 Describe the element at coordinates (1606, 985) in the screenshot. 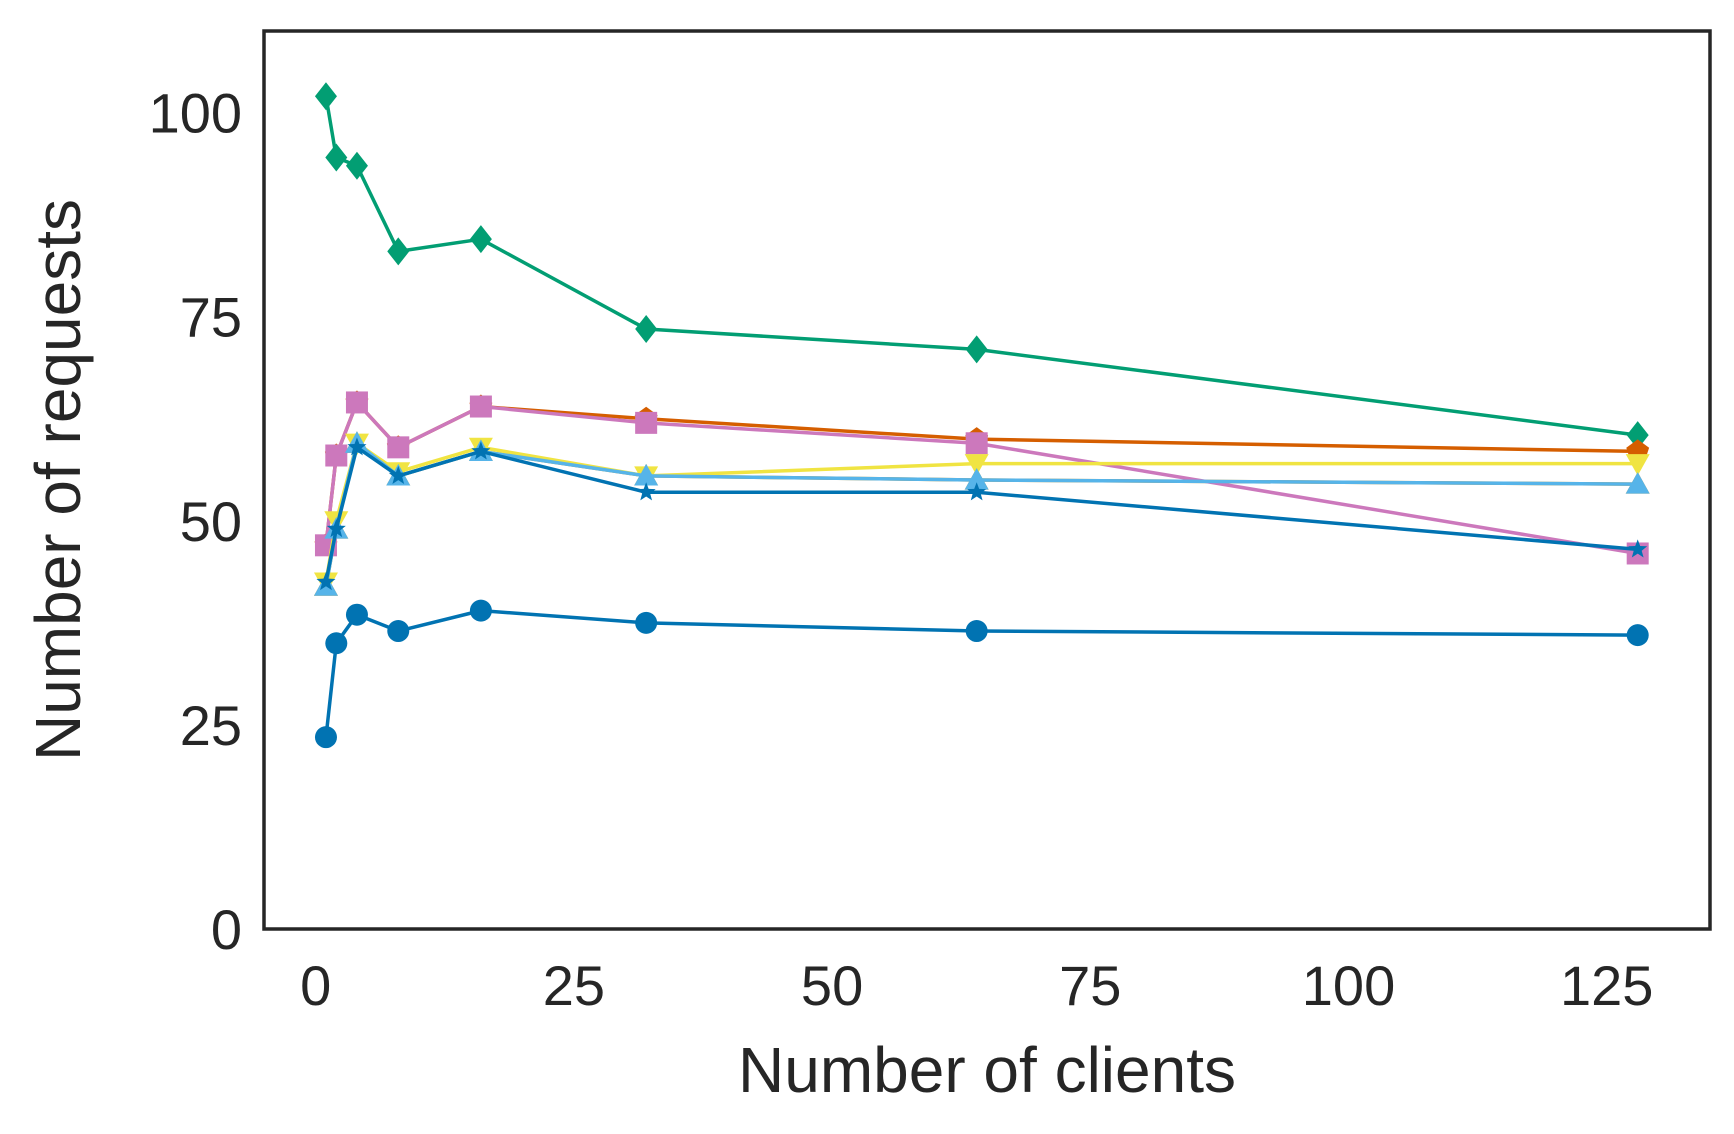

I see `x-tick-label: 125` at that location.